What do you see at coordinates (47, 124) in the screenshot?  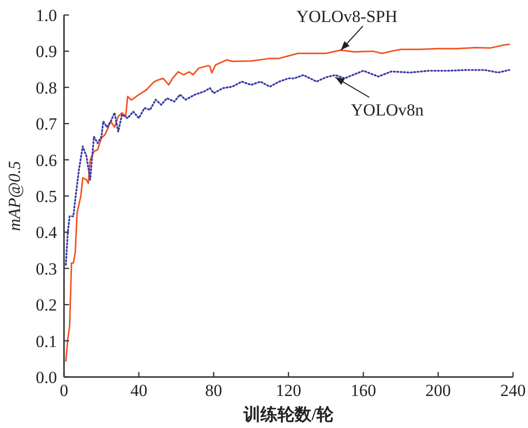 I see `y-tick-label: 0.7` at bounding box center [47, 124].